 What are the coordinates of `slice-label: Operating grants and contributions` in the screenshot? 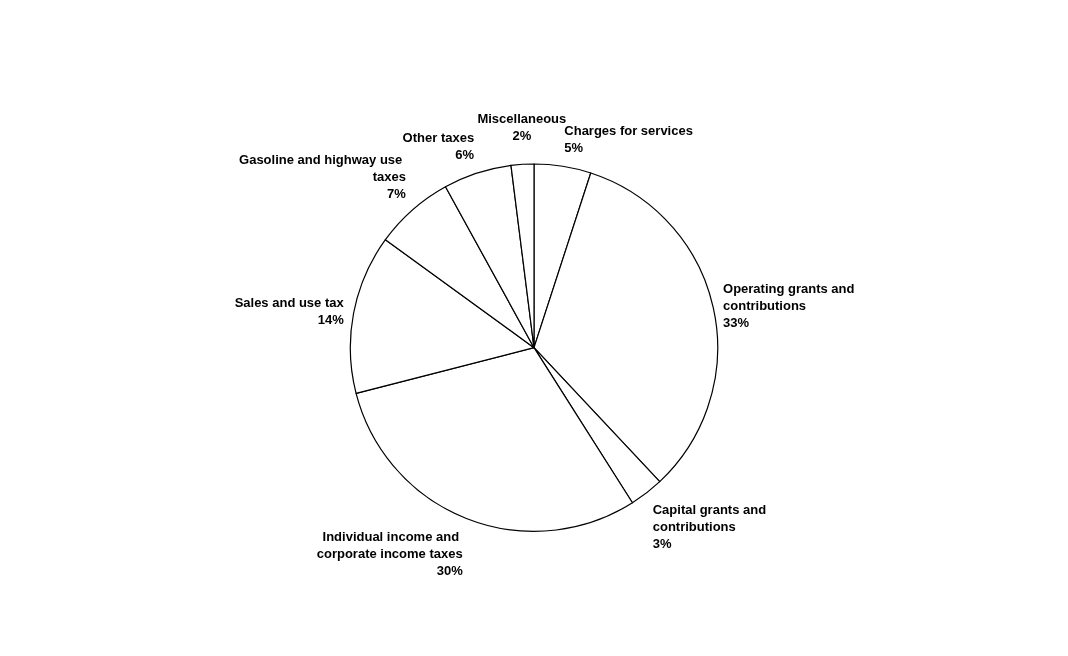 It's located at (791, 296).